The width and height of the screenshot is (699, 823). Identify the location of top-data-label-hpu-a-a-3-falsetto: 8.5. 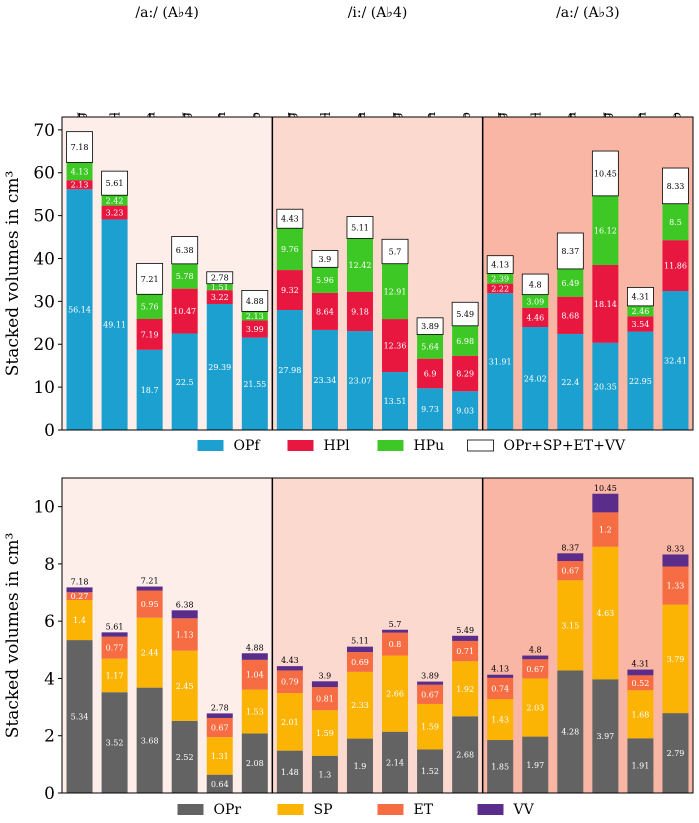
(675, 222).